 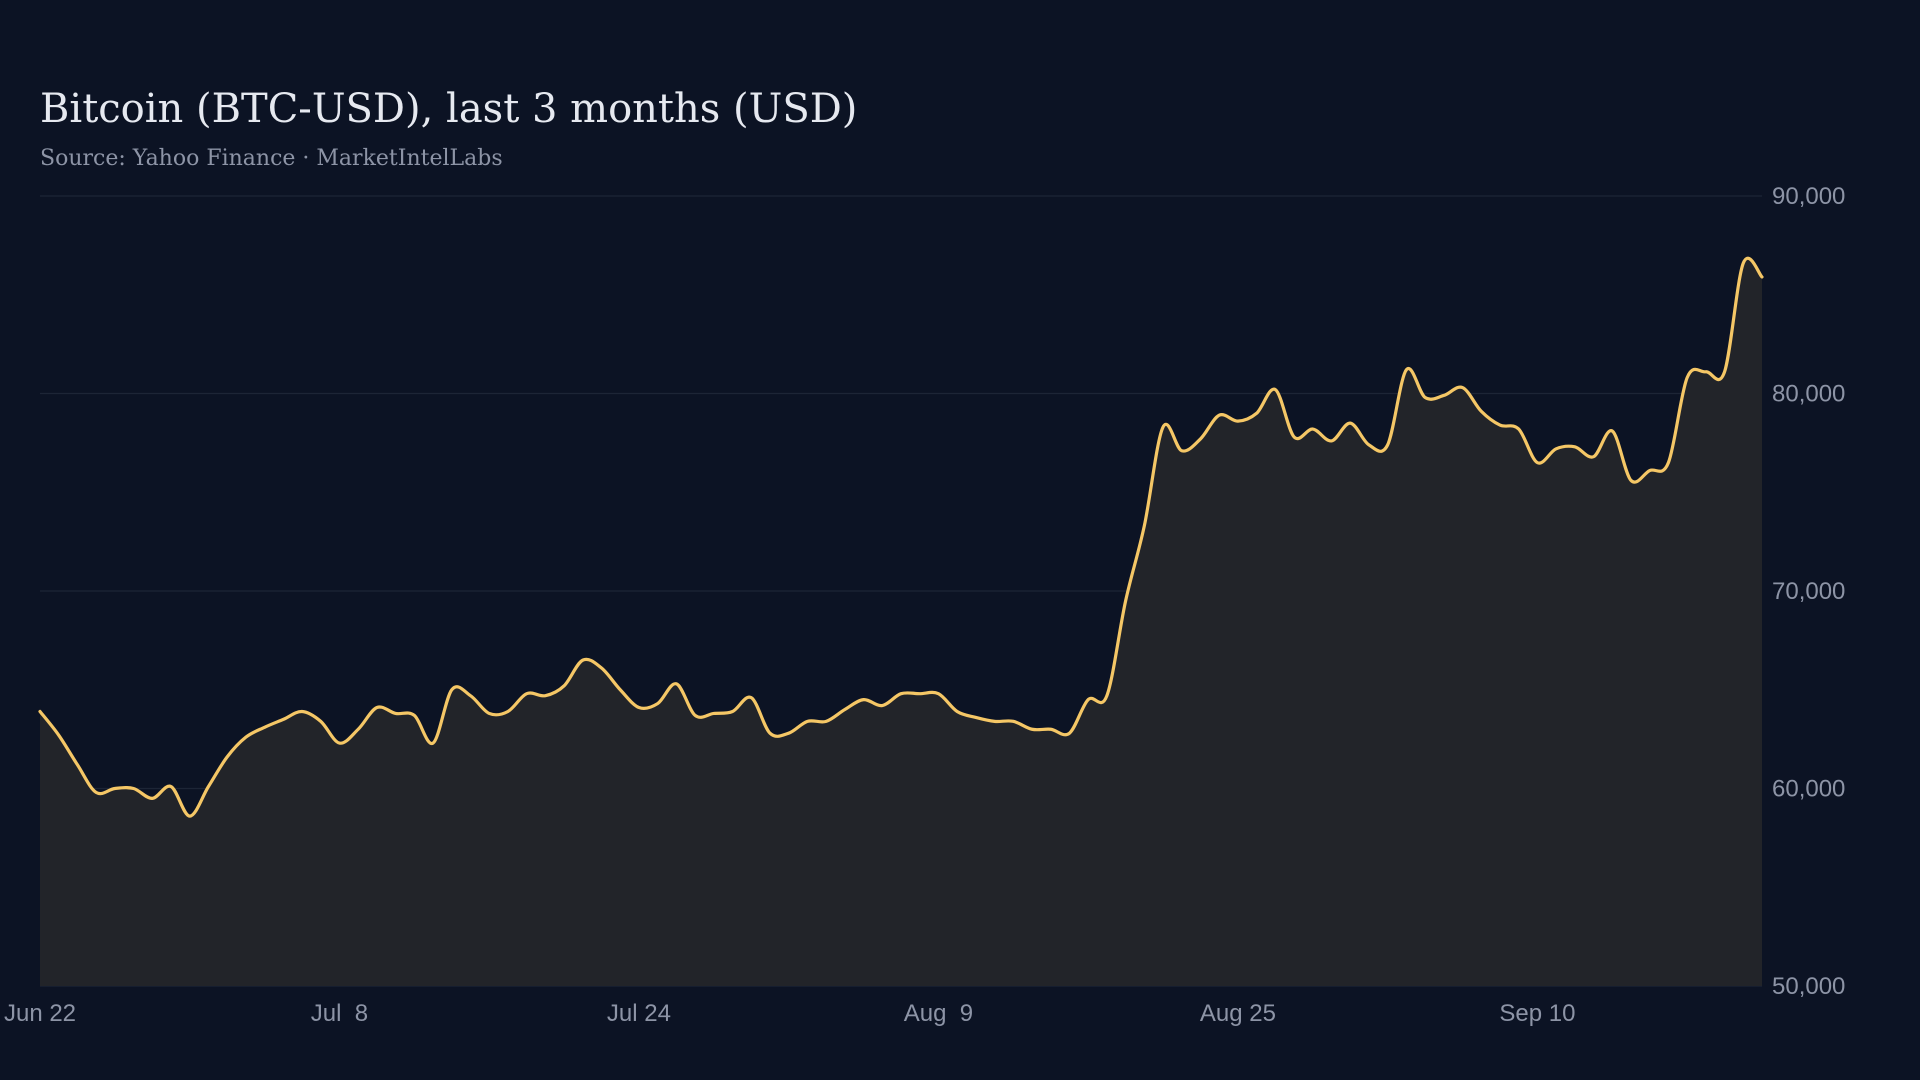 What do you see at coordinates (40, 1013) in the screenshot?
I see `x-tick-label: Jun 22` at bounding box center [40, 1013].